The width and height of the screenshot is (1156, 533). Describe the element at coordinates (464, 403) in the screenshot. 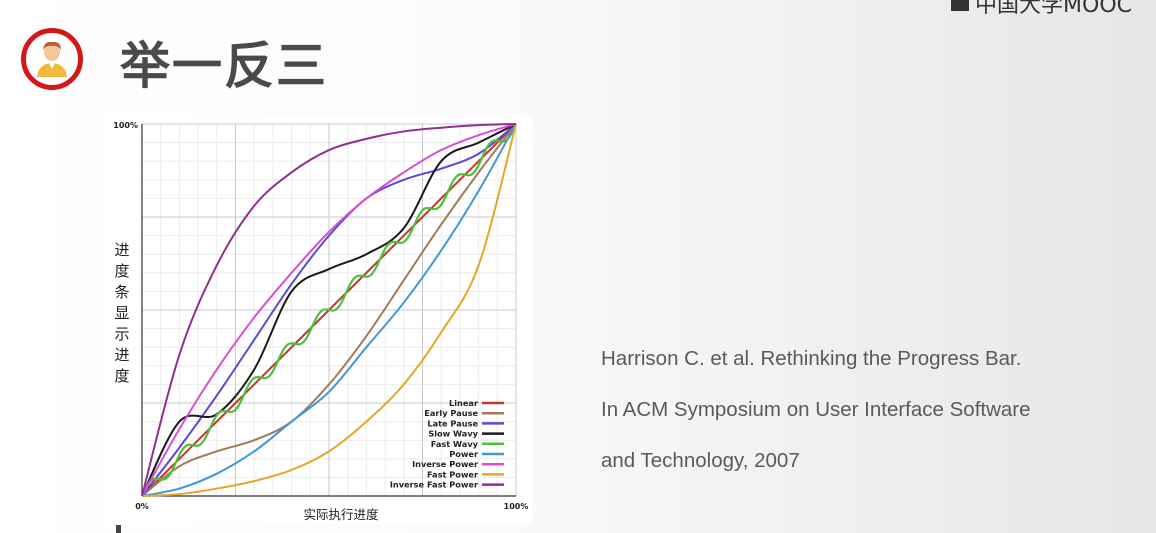

I see `legend-label: Linear` at that location.